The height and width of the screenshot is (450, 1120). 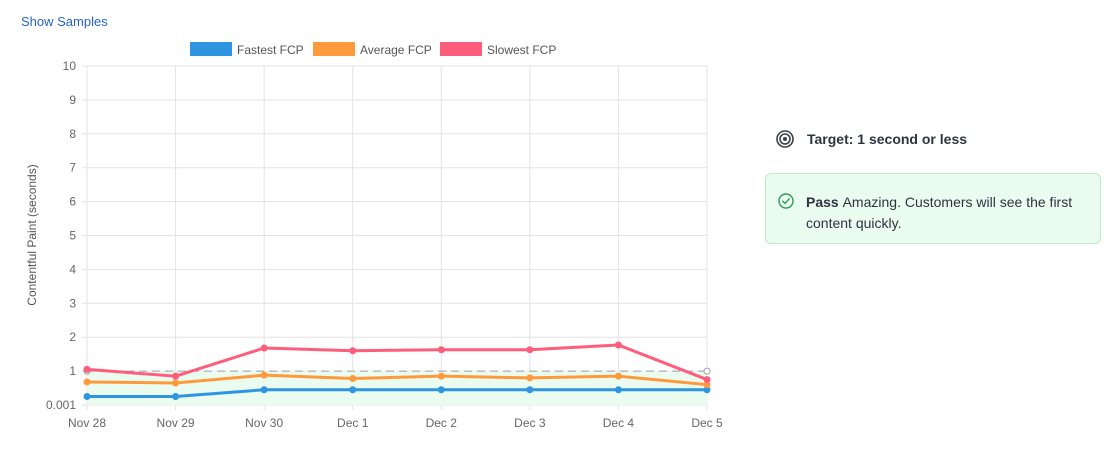 I want to click on slowest-fcp-line, so click(x=397, y=362).